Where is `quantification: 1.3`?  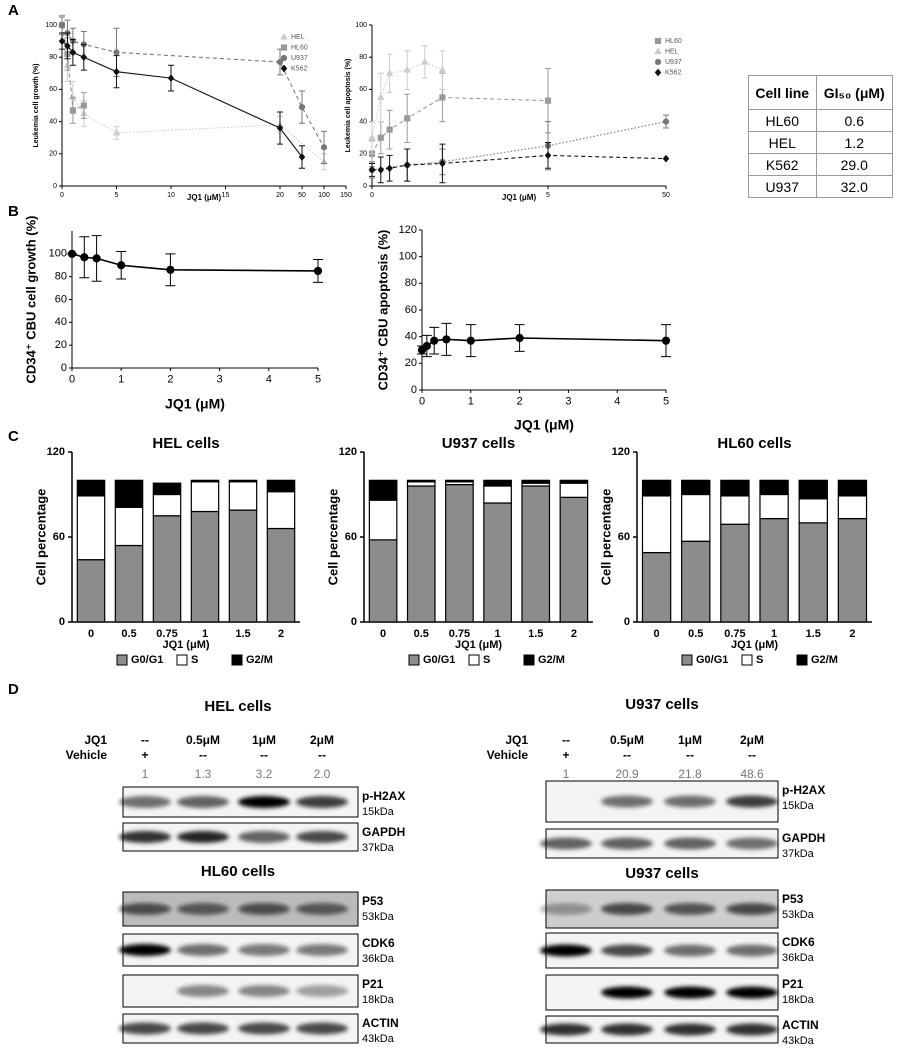 quantification: 1.3 is located at coordinates (203, 774).